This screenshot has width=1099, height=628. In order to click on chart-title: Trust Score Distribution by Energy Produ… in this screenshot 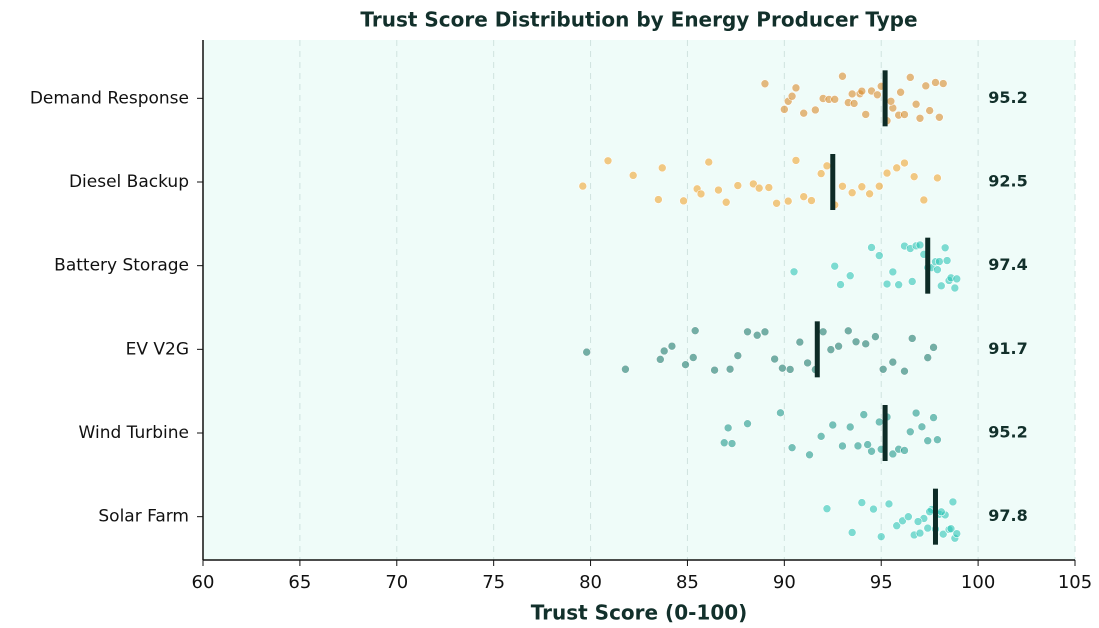, I will do `click(638, 20)`.